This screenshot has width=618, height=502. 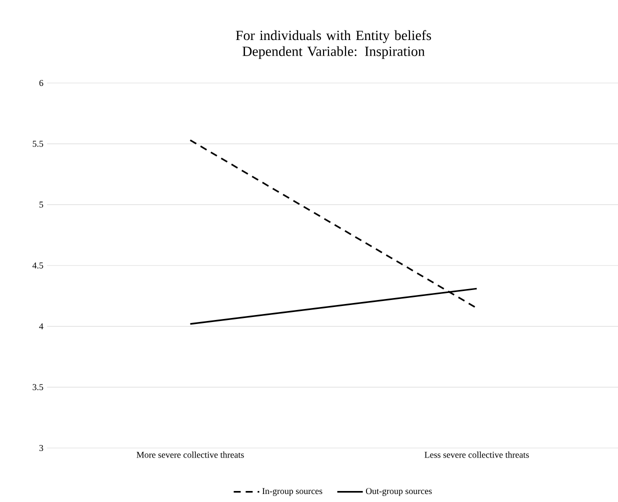 What do you see at coordinates (190, 455) in the screenshot?
I see `x-tick-label: More severe collective threats` at bounding box center [190, 455].